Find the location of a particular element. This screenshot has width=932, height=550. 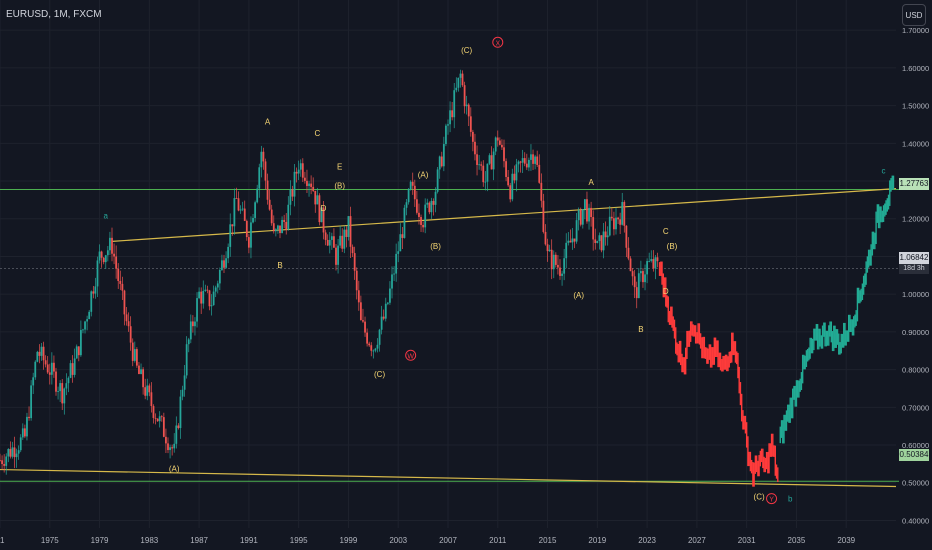

wave-label: W is located at coordinates (410, 356).